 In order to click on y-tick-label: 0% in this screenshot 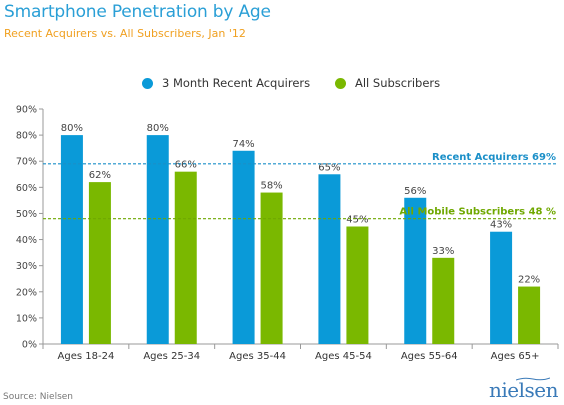, I will do `click(29, 345)`.